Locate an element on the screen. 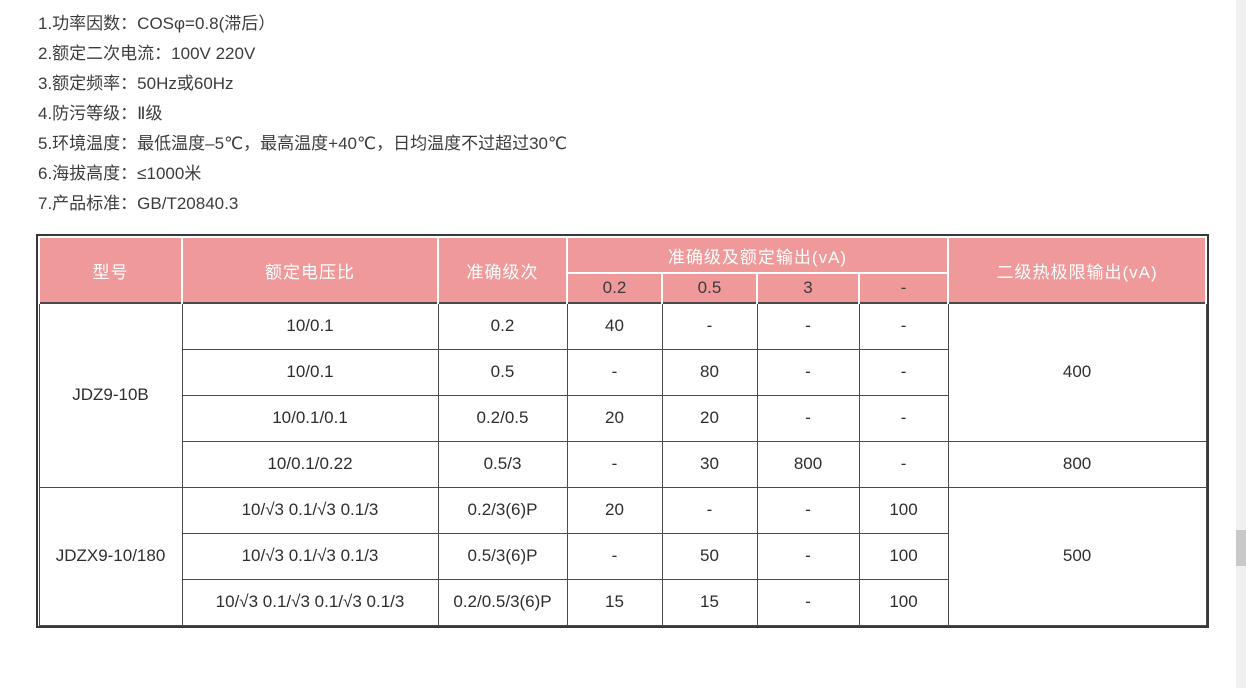 Image resolution: width=1246 pixels, height=688 pixels. output-cell: 800 is located at coordinates (808, 464).